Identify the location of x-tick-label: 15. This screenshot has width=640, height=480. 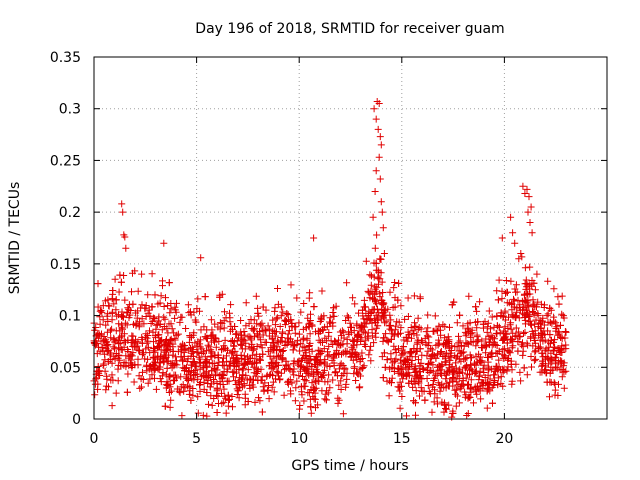
(402, 439).